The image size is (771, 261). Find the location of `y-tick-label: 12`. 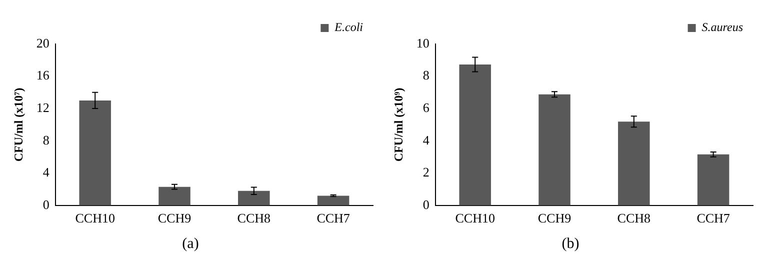

y-tick-label: 12 is located at coordinates (43, 107).